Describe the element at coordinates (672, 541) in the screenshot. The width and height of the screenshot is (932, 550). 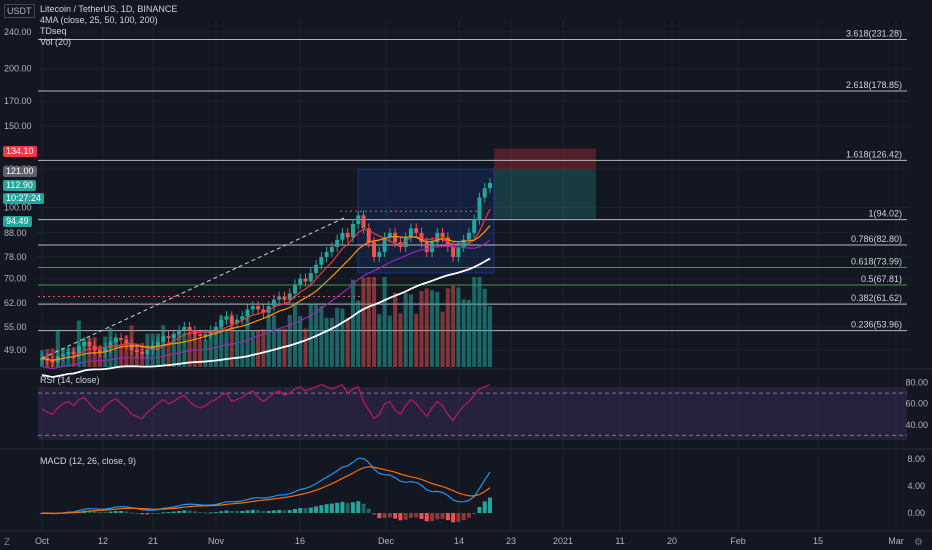
I see `x-tick-label: 20` at that location.